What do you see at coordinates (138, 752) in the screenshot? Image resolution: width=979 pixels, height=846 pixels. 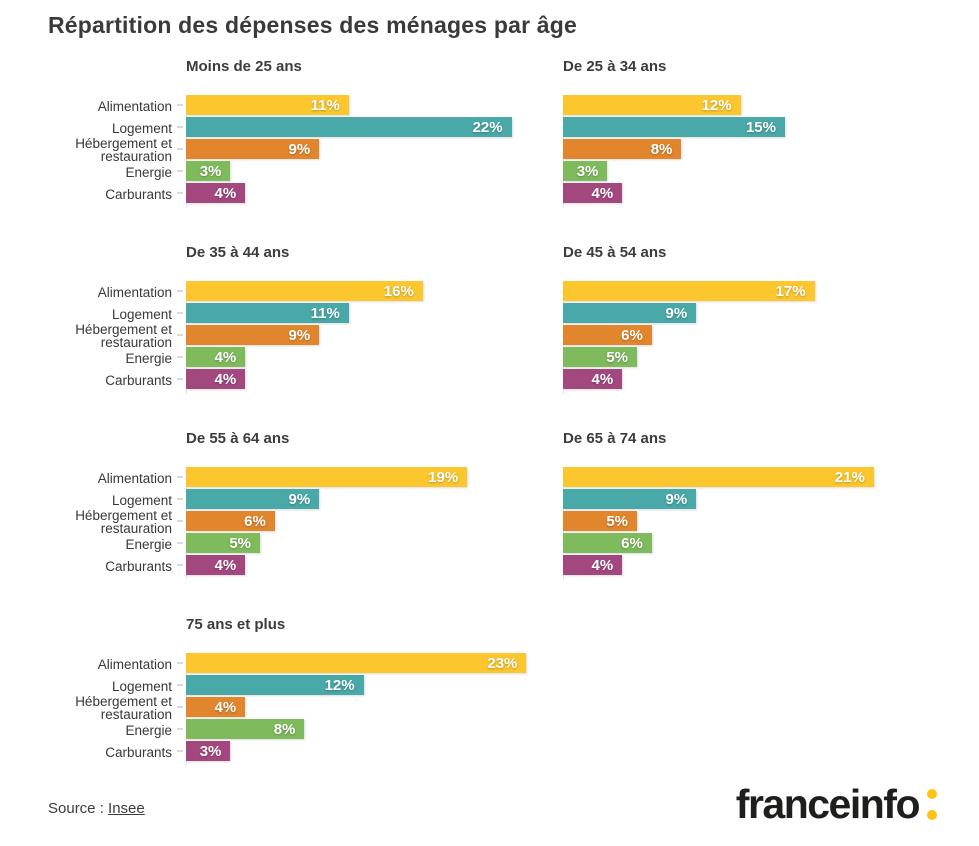 I see `category-label: Carburants` at bounding box center [138, 752].